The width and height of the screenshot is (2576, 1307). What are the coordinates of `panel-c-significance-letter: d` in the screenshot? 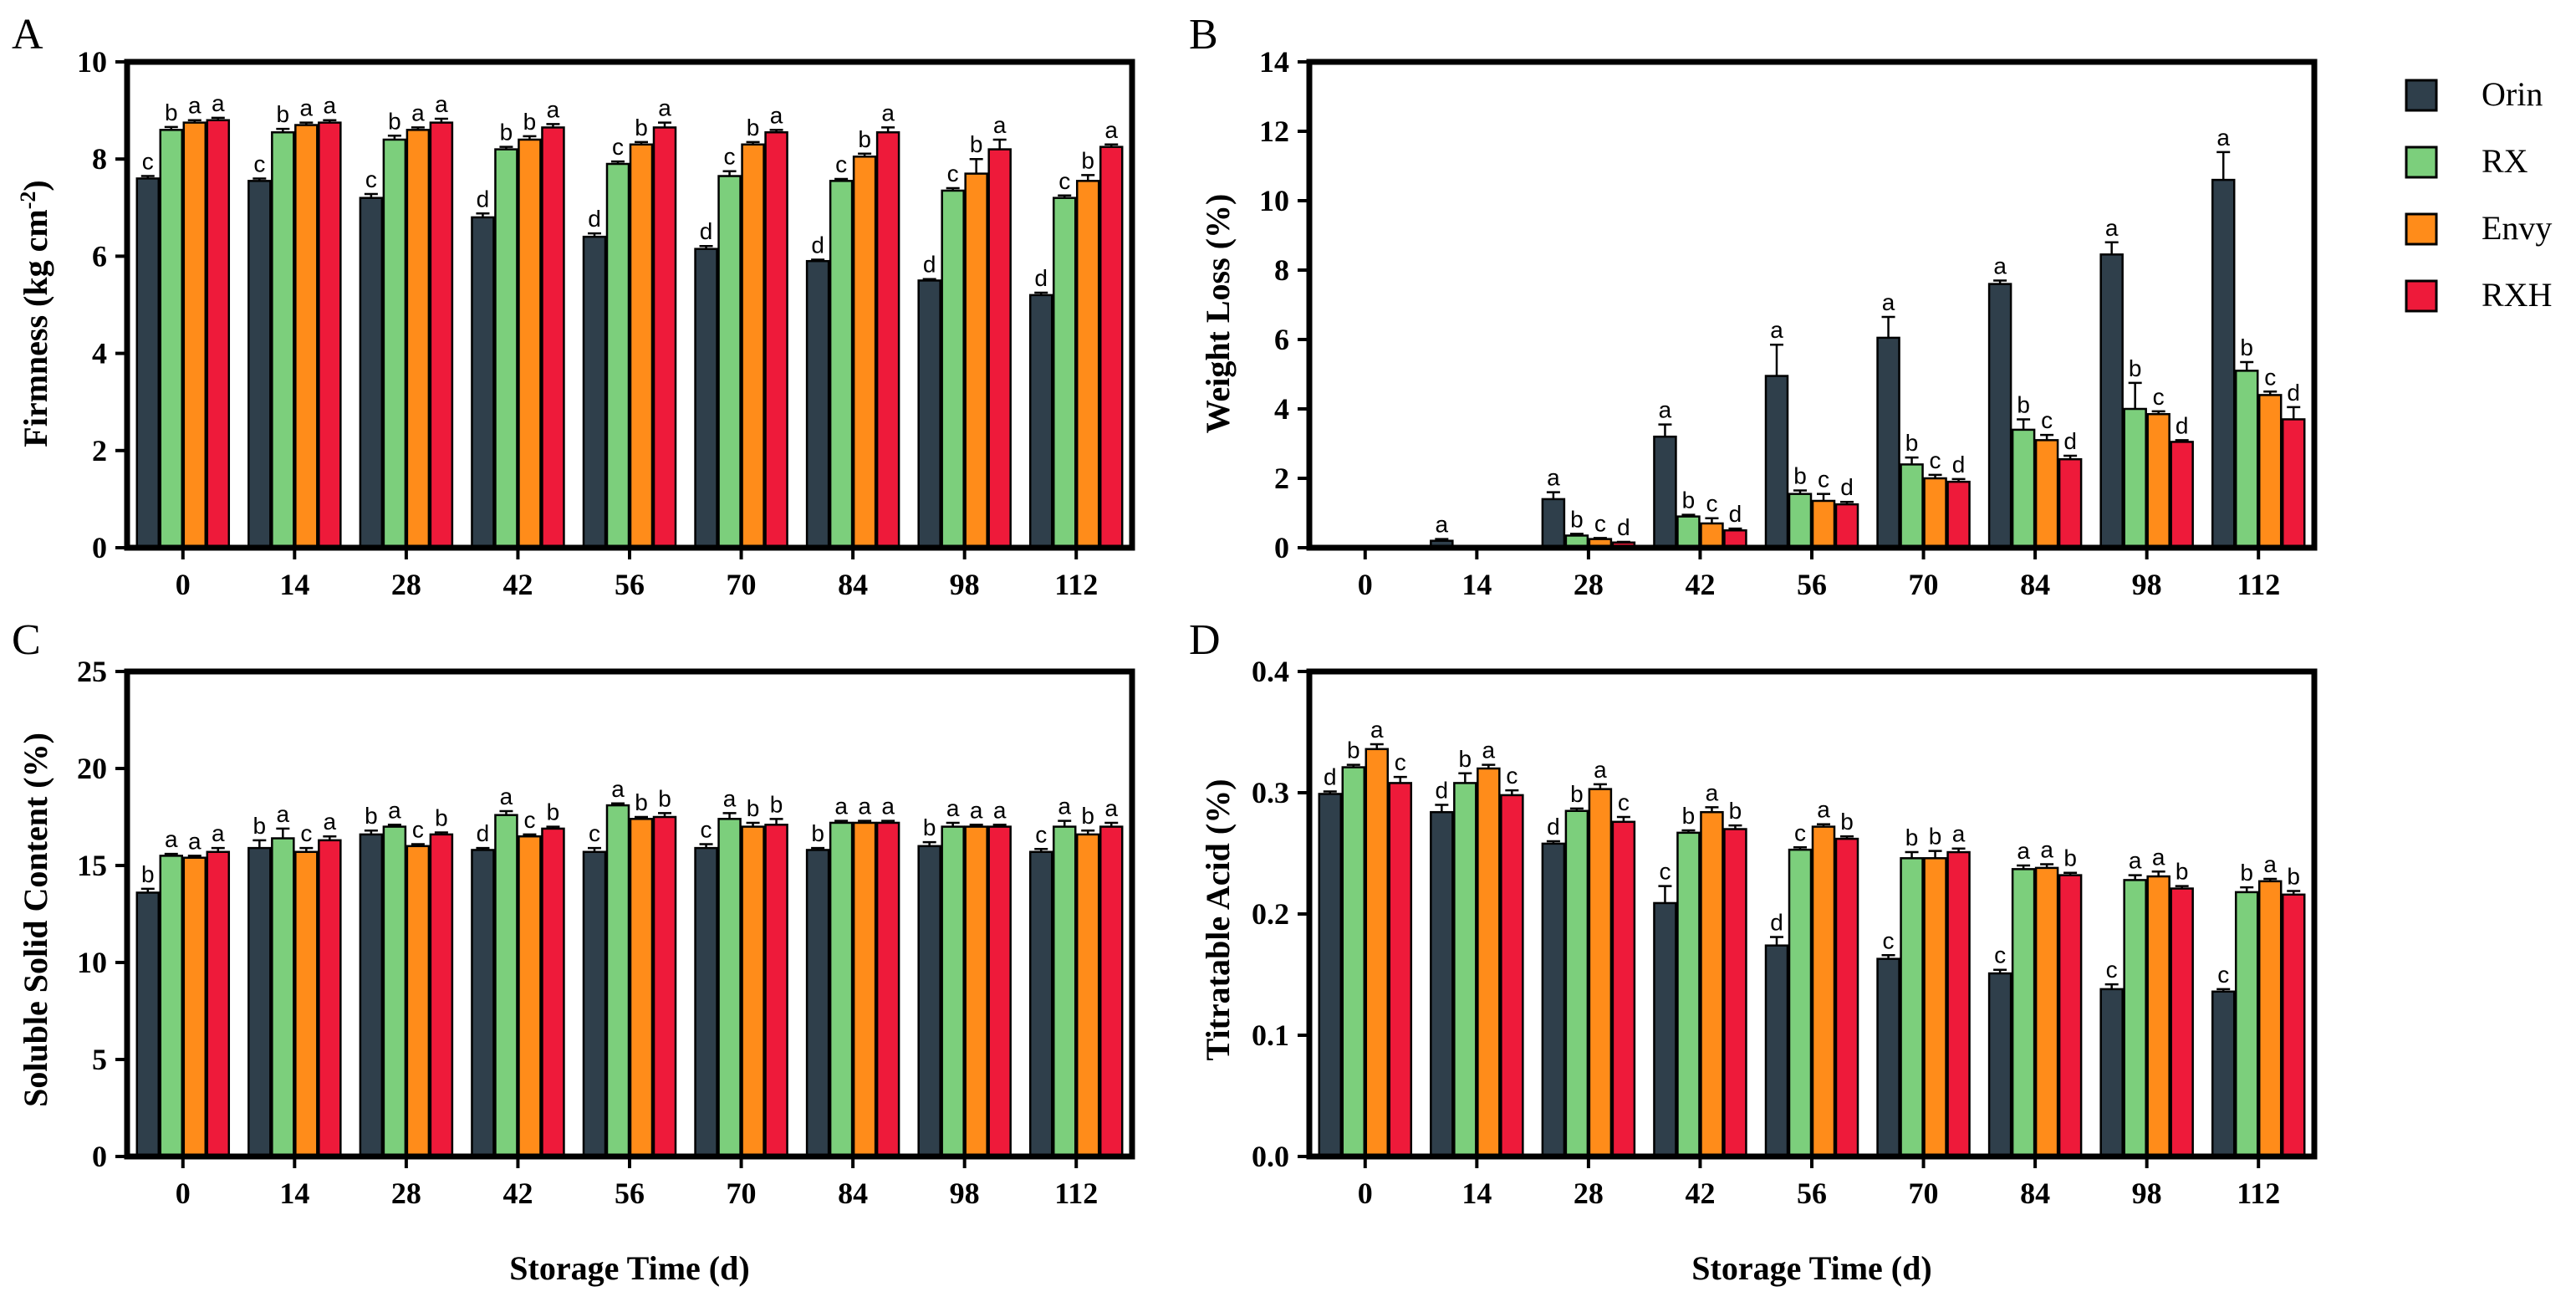 It's located at (484, 833).